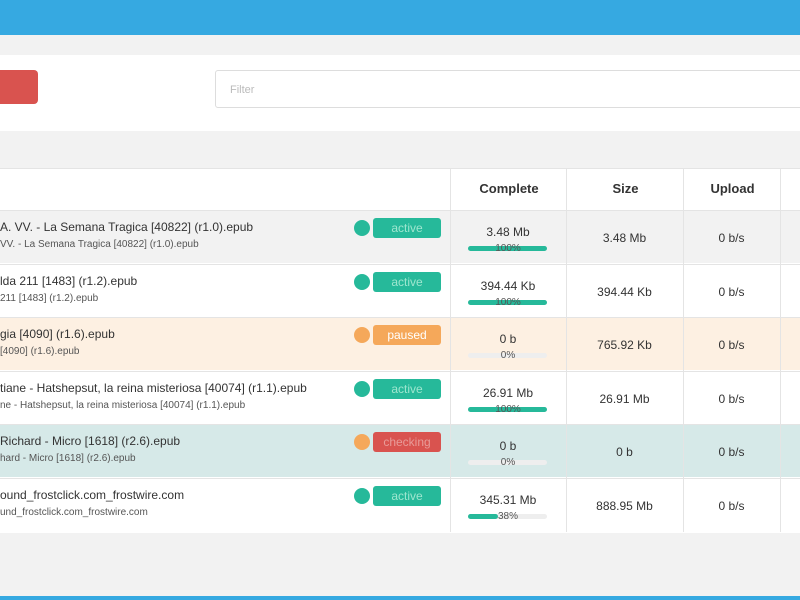 The height and width of the screenshot is (600, 800). What do you see at coordinates (49, 298) in the screenshot?
I see `torrent-subname: 211 [1483] (r1.2).epub` at bounding box center [49, 298].